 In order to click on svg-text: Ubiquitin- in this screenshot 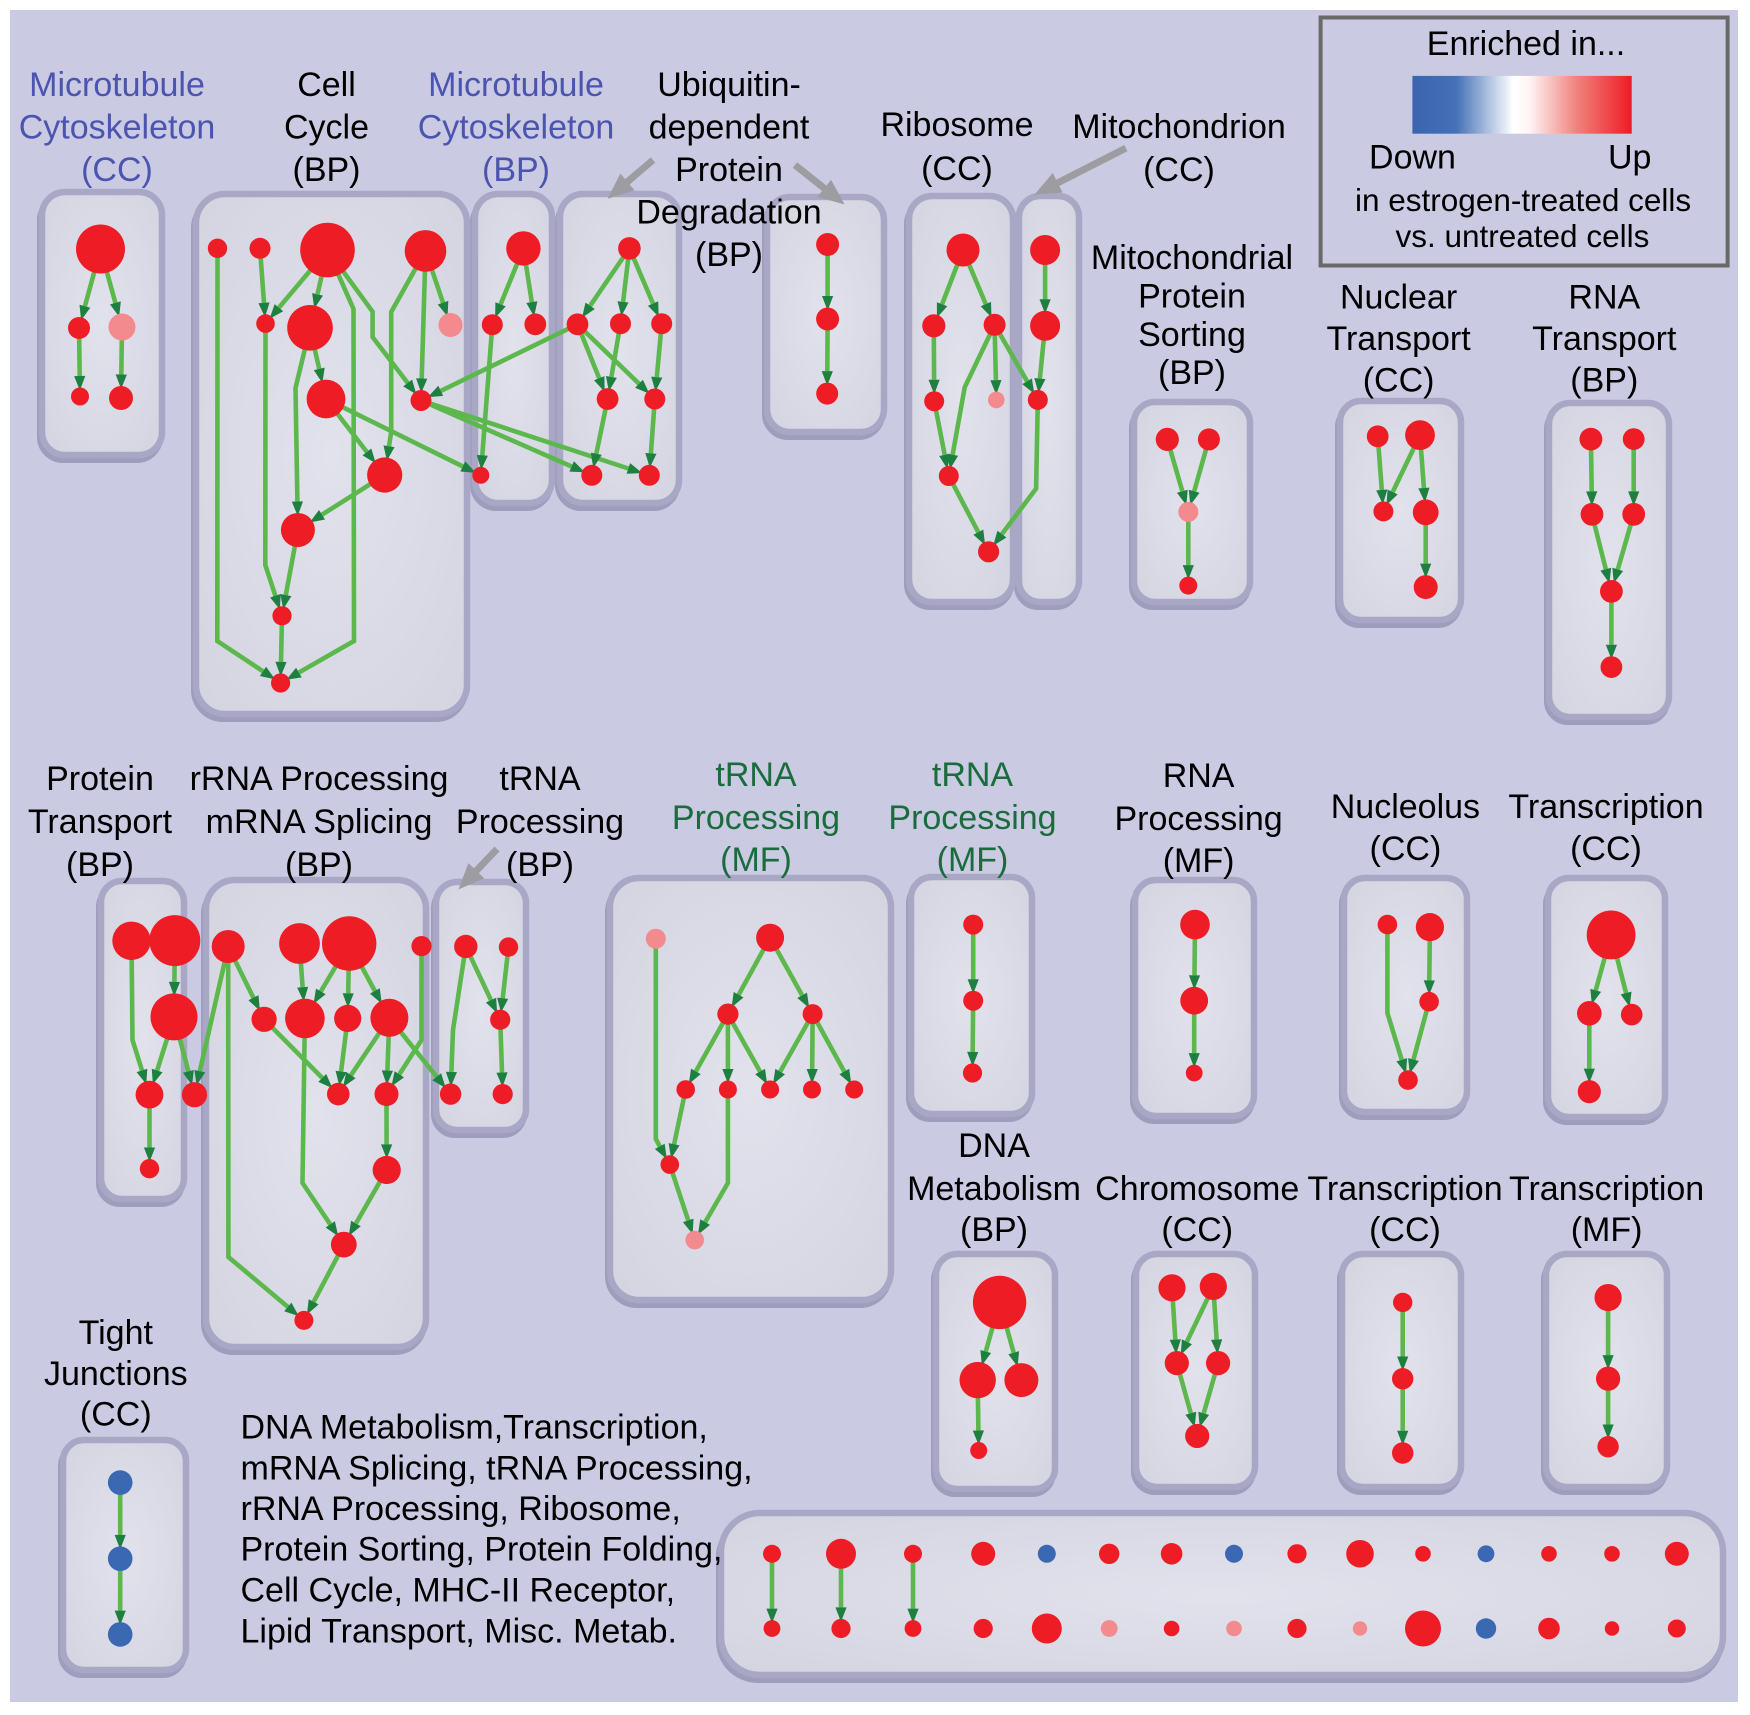, I will do `click(729, 85)`.